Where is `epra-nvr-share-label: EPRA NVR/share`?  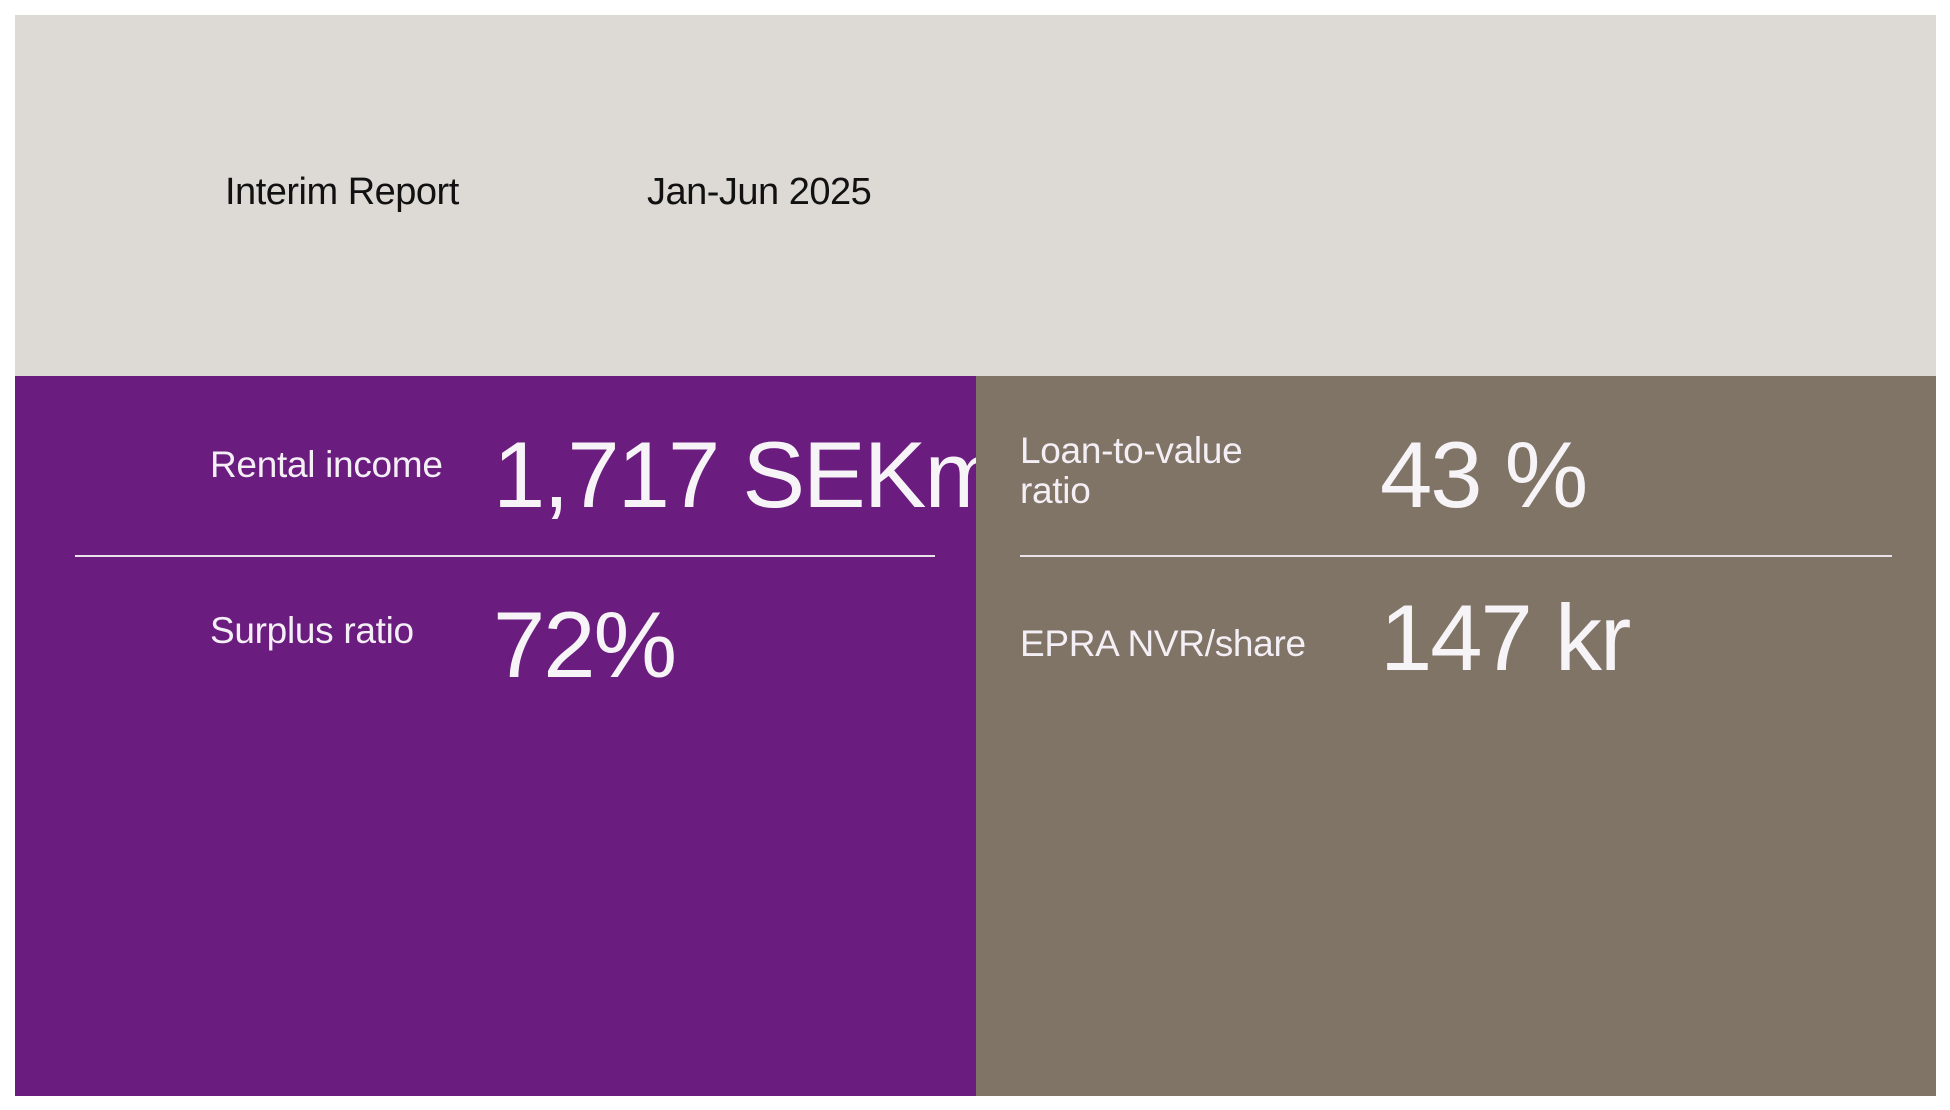 epra-nvr-share-label: EPRA NVR/share is located at coordinates (1163, 643).